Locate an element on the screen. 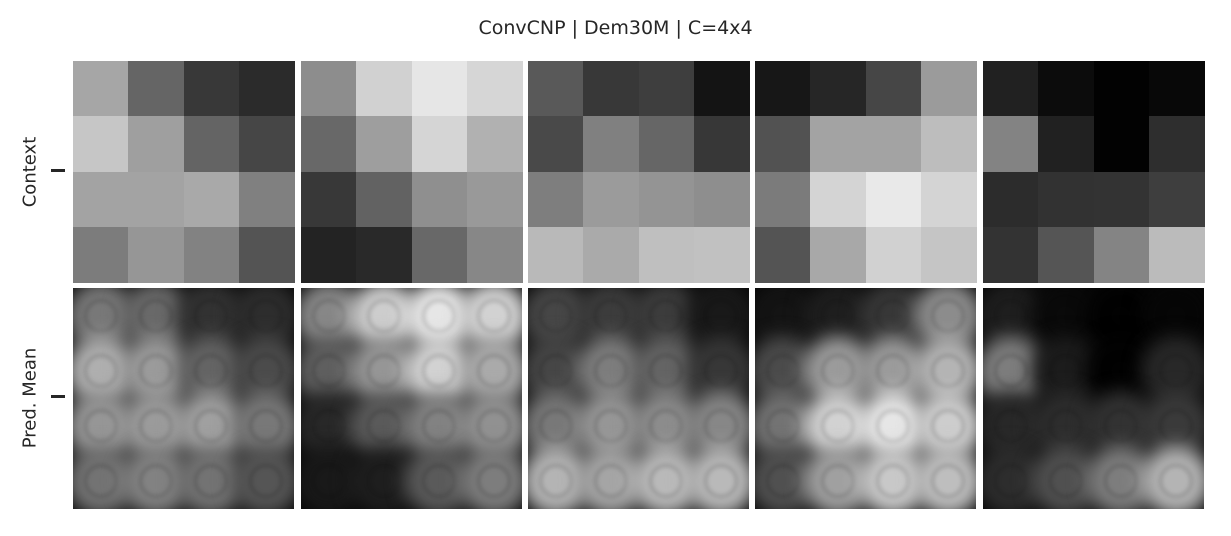 This screenshot has width=1231, height=536. figure-title: ConvCNP | Dem30M | C=4x4 is located at coordinates (615, 28).